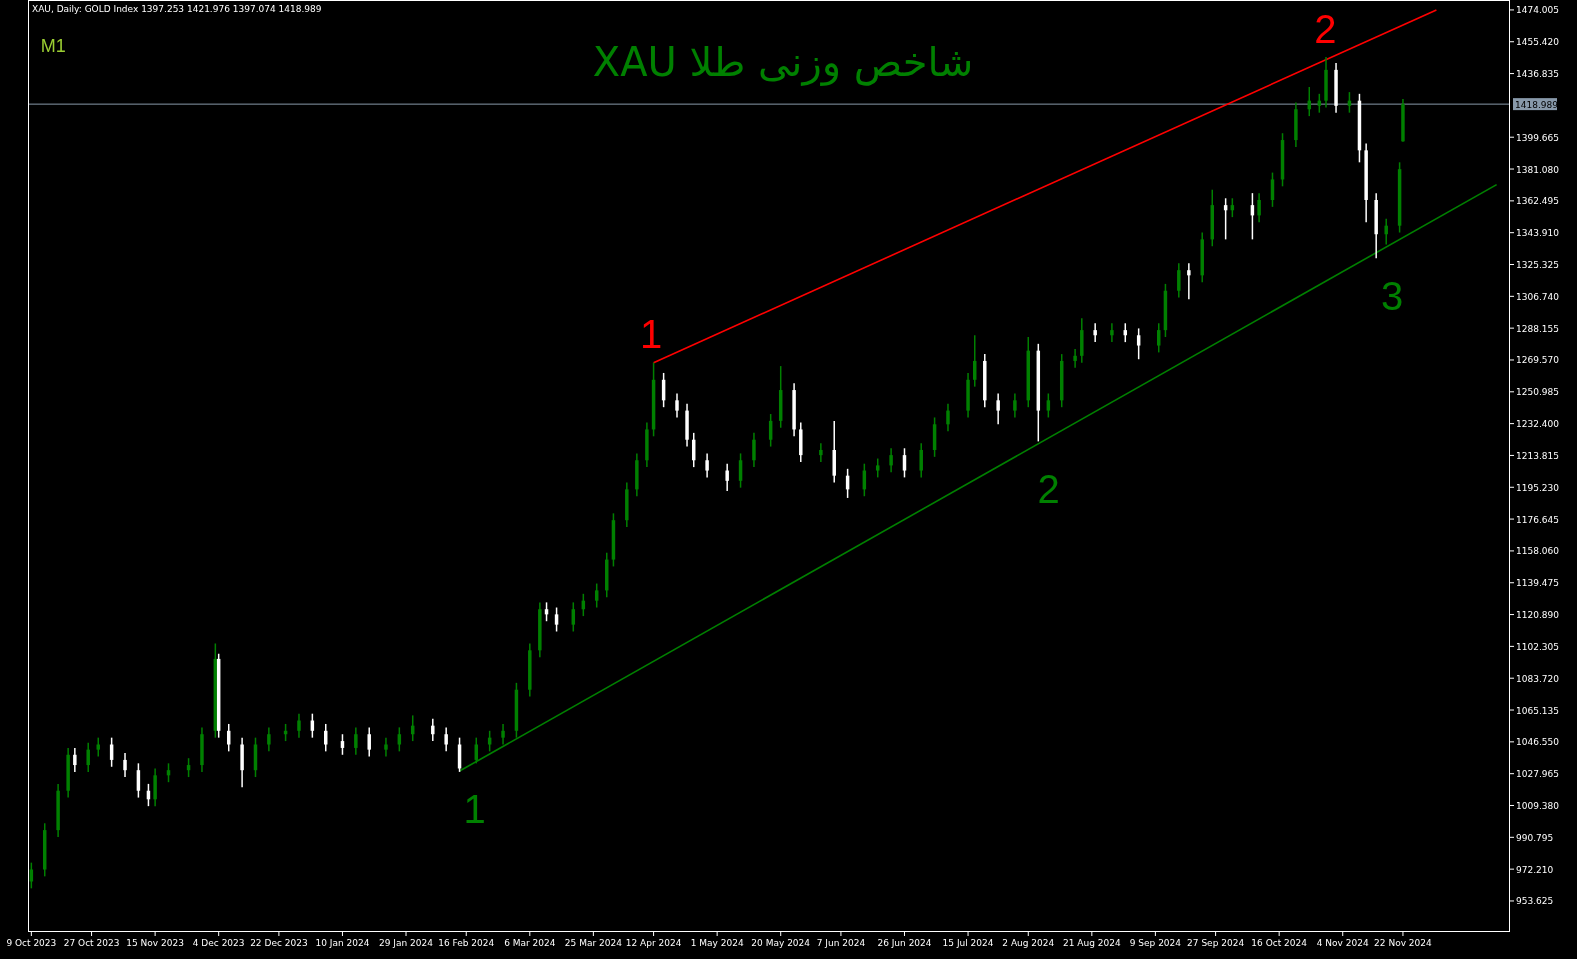 Image resolution: width=1577 pixels, height=959 pixels. I want to click on x-tick-label: 16 Oct 2024, so click(1279, 943).